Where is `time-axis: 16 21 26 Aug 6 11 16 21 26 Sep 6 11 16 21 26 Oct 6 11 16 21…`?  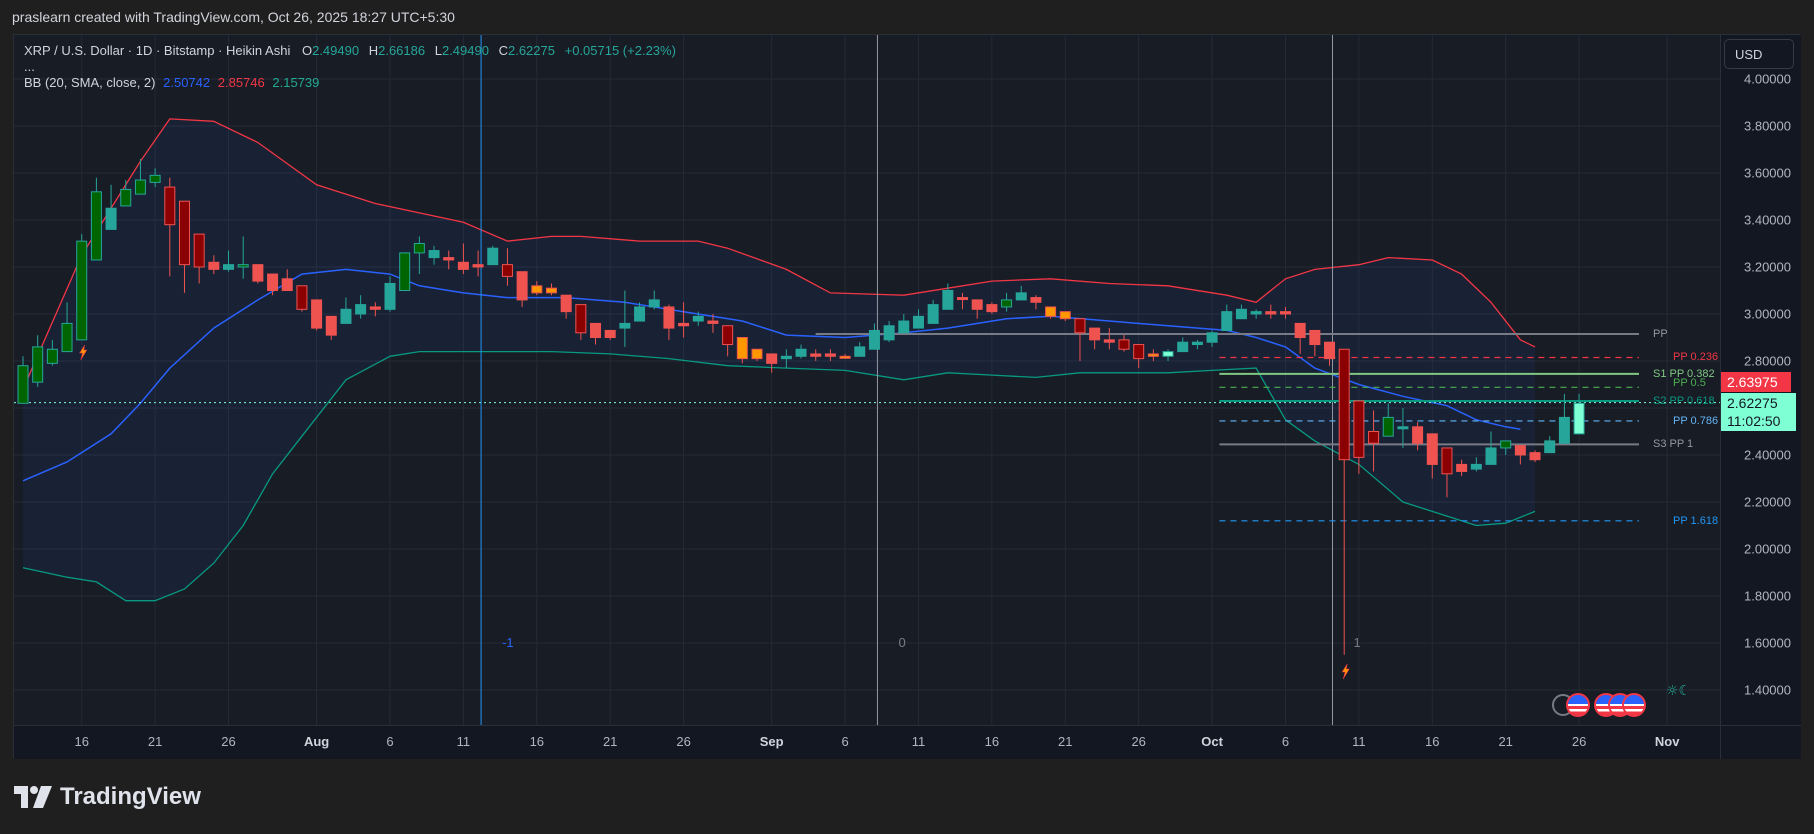
time-axis: 16 21 26 Aug 6 11 16 21 26 Sep 6 11 16 21 26 Oct 6 11 16 21… is located at coordinates (867, 742).